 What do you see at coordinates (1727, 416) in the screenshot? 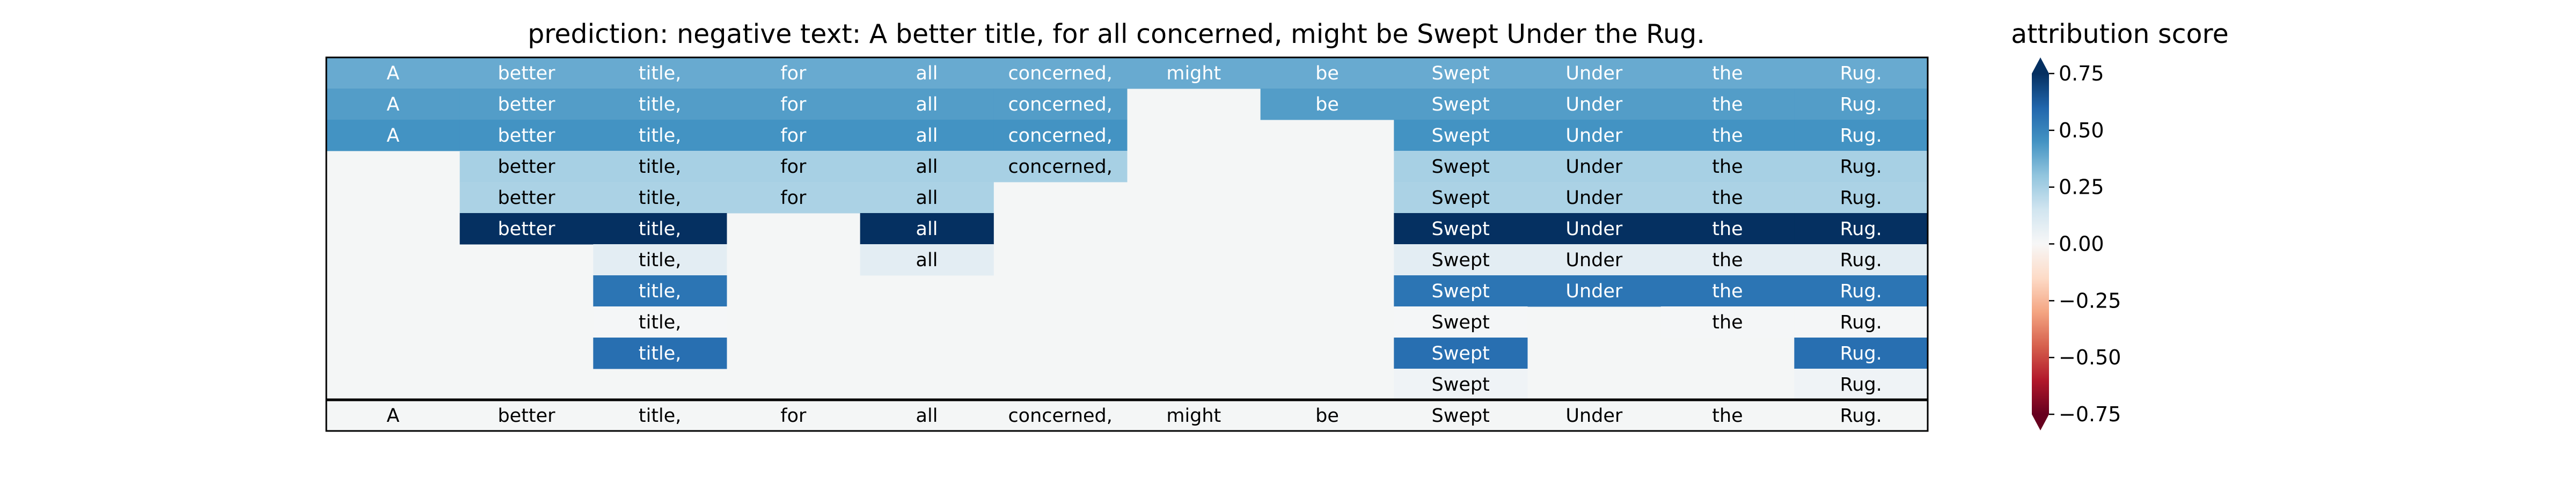
I see `bottom-row-token-label: the` at bounding box center [1727, 416].